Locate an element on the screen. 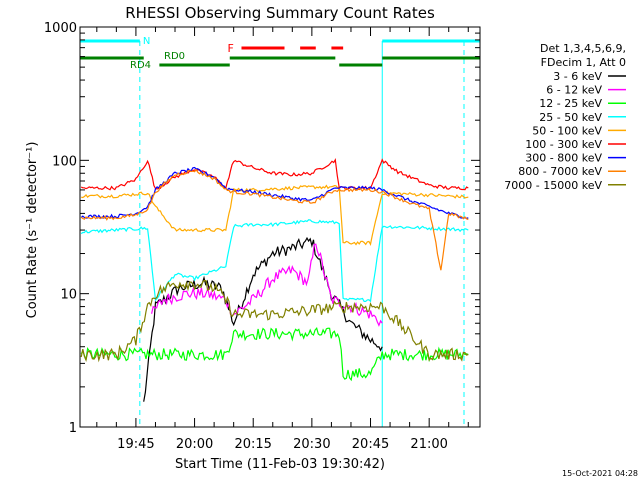 Image resolution: width=640 pixels, height=480 pixels. x-tick-label: 21:00 is located at coordinates (428, 444).